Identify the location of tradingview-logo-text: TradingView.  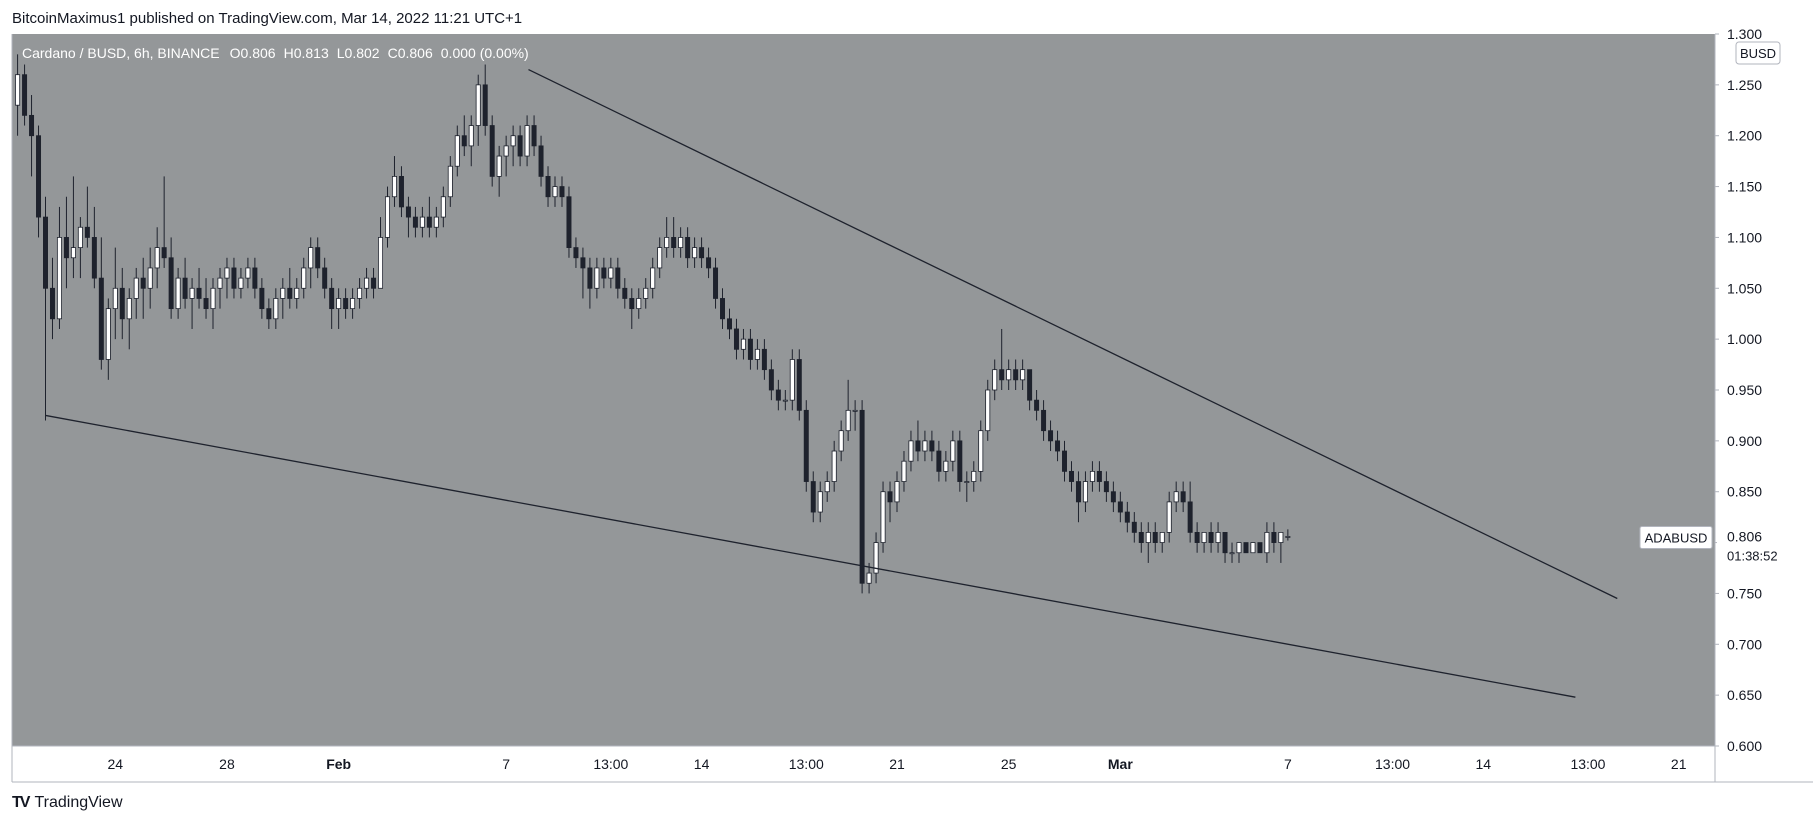
(78, 802).